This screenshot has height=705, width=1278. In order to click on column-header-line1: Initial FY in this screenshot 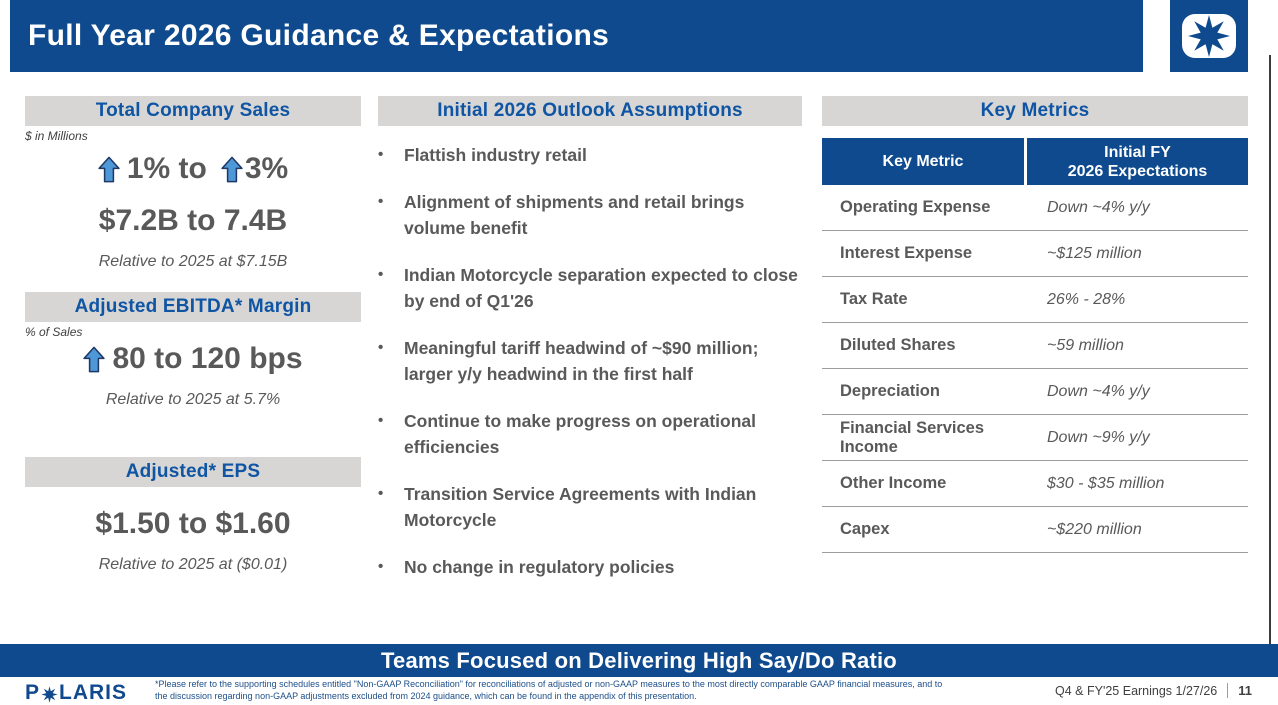, I will do `click(1137, 152)`.